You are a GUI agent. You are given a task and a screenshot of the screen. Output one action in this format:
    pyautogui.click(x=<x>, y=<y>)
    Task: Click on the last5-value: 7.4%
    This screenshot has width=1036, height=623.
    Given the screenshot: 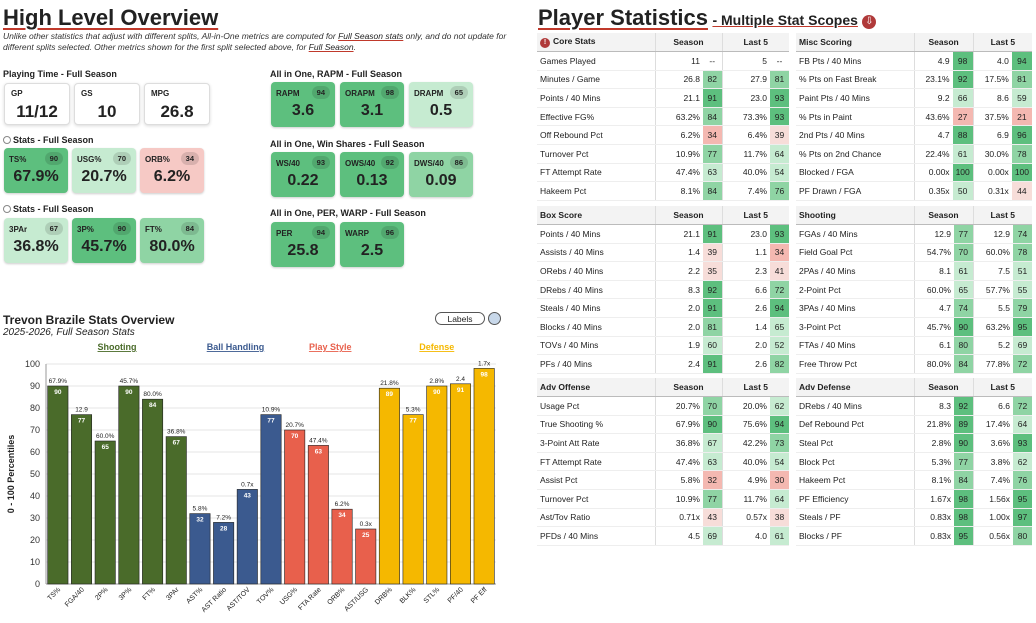 What is the action you would take?
    pyautogui.click(x=992, y=480)
    